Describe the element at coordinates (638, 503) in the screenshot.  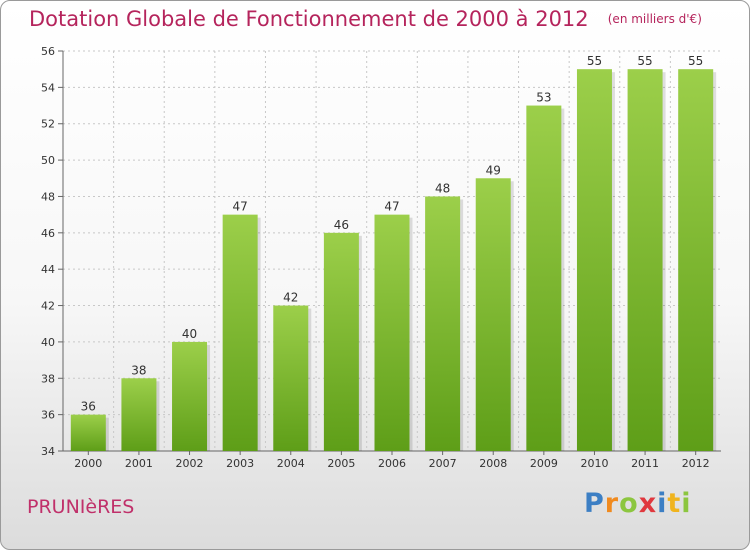
I see `proxiti-logo: Proxiti` at that location.